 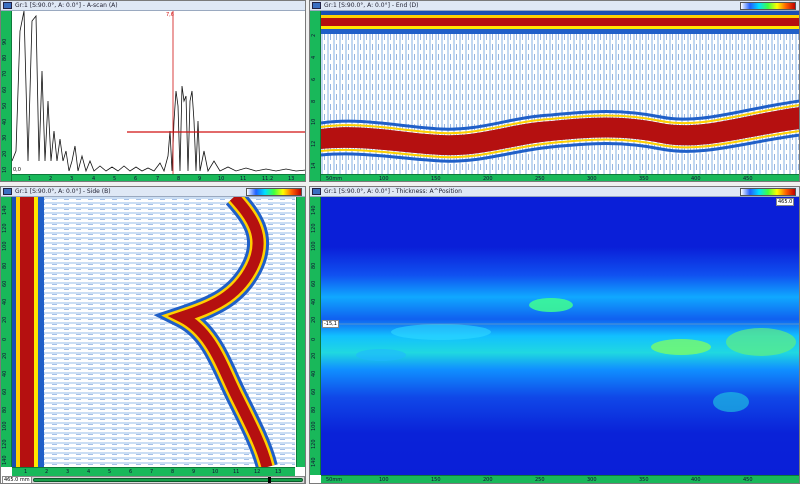 What do you see at coordinates (5, 339) in the screenshot?
I see `side-y-tick: 0` at bounding box center [5, 339].